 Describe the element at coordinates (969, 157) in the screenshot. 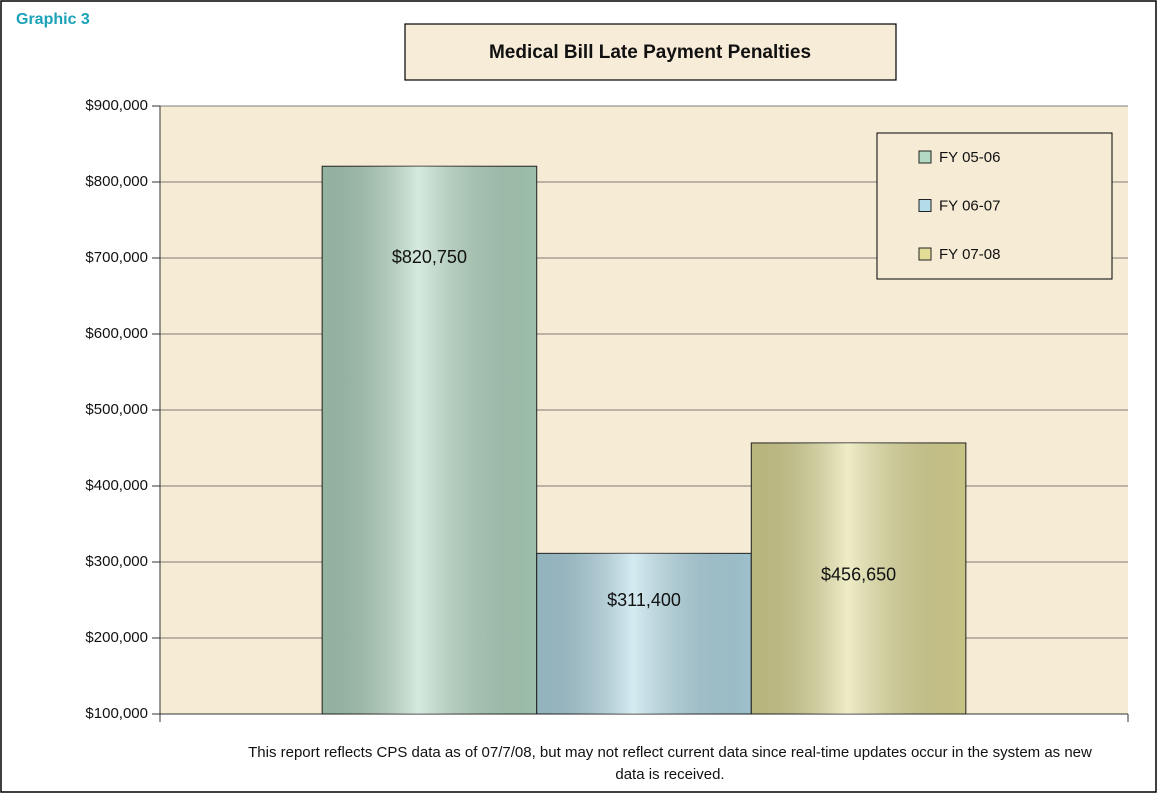

I see `legend-label: FY 05-06` at that location.